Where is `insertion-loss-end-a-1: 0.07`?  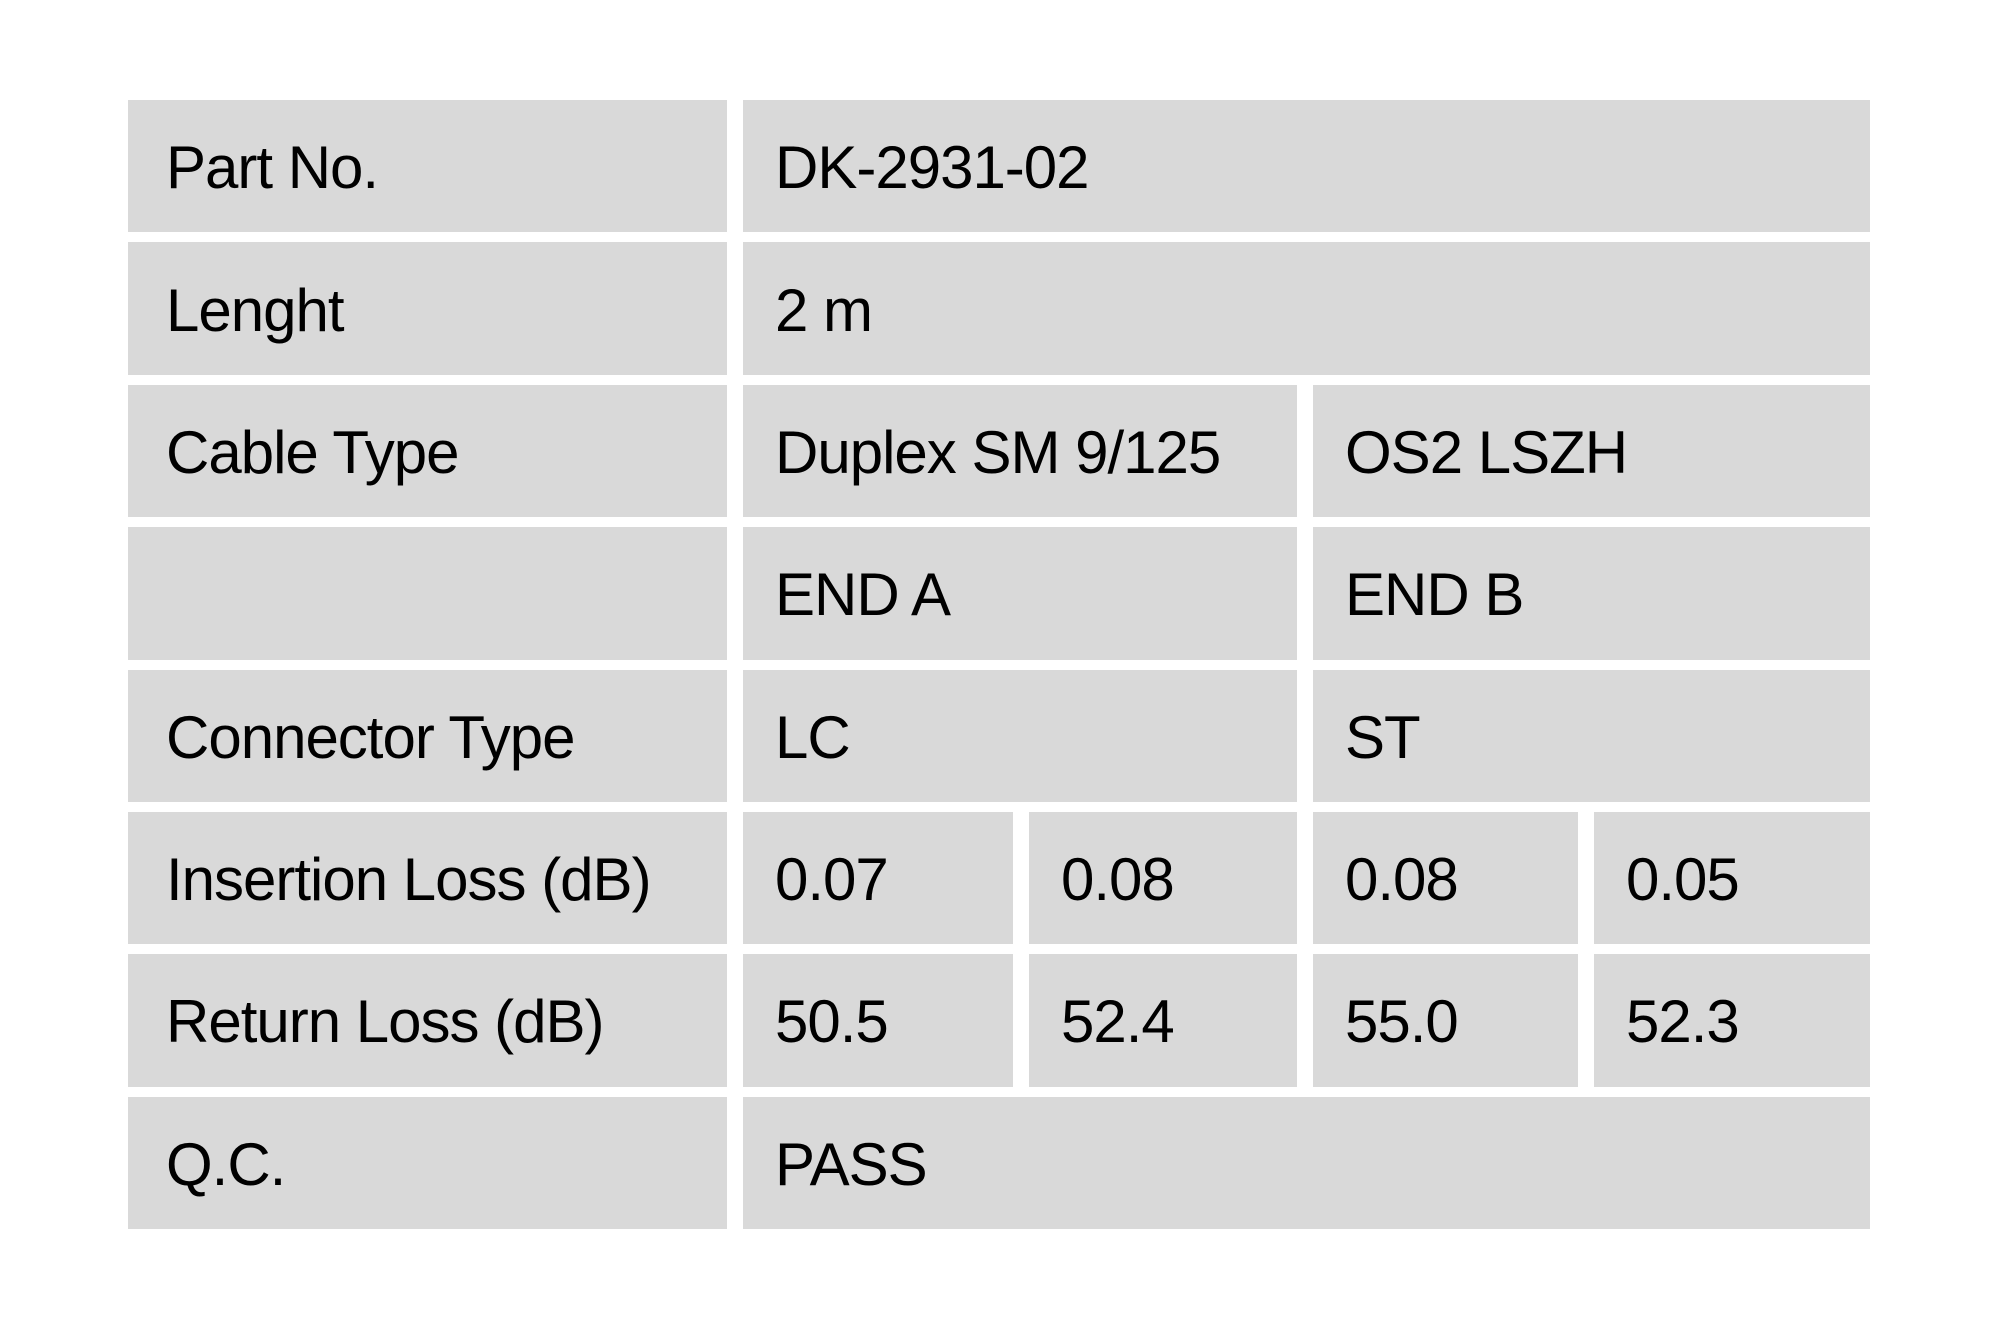 insertion-loss-end-a-1: 0.07 is located at coordinates (878, 878).